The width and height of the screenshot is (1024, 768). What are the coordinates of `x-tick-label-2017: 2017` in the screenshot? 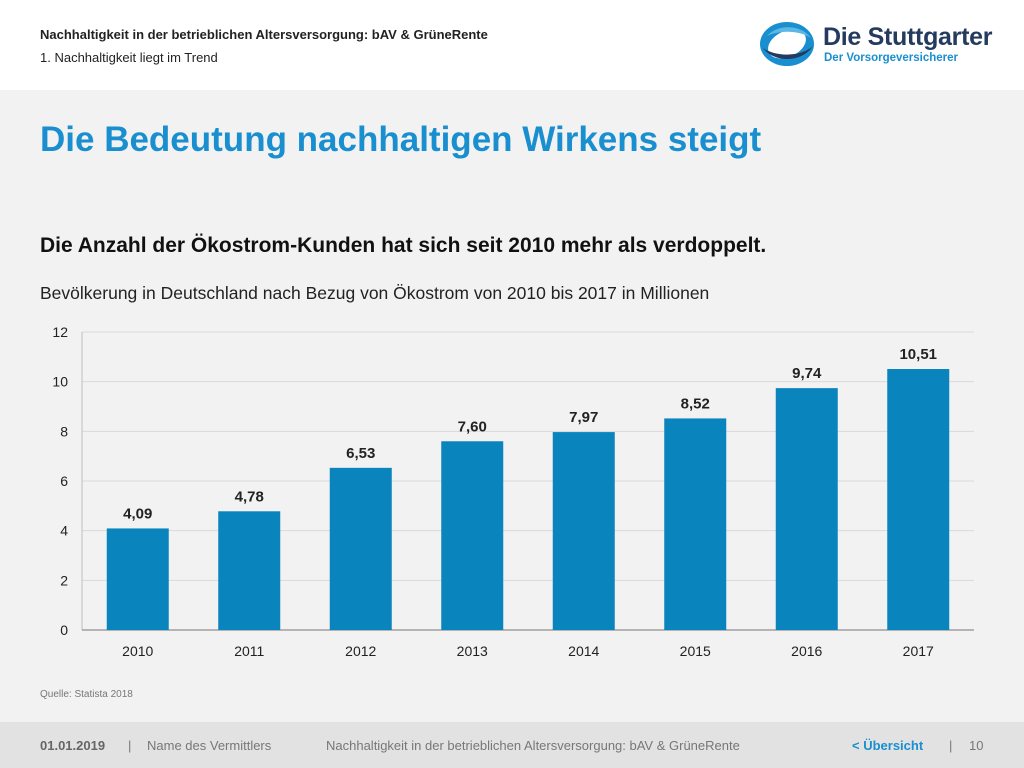 It's located at (918, 651).